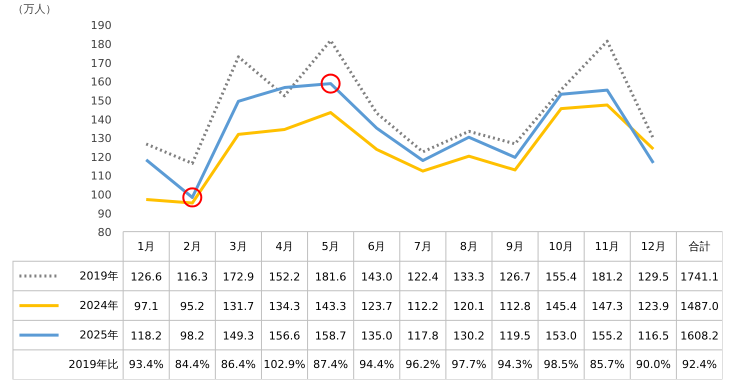 This screenshot has height=383, width=740. Describe the element at coordinates (105, 233) in the screenshot. I see `y-tick-label: 80` at that location.